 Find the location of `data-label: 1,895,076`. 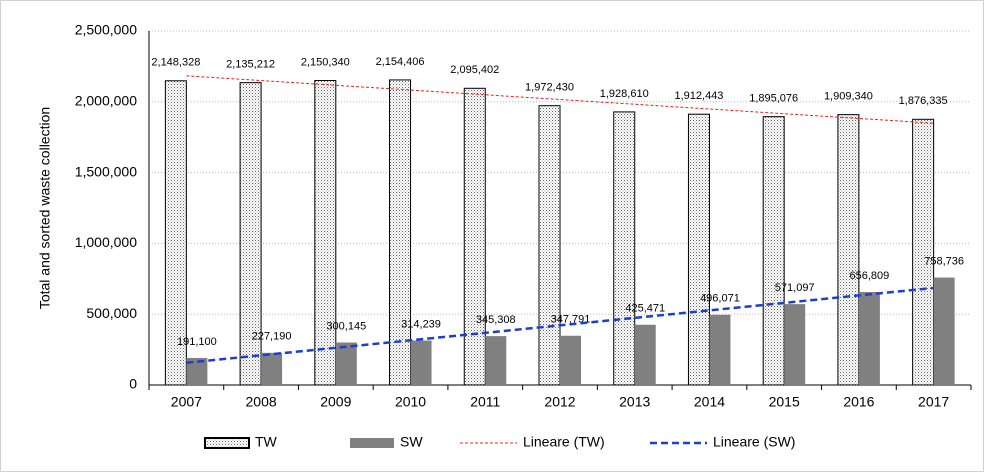

data-label: 1,895,076 is located at coordinates (773, 99).